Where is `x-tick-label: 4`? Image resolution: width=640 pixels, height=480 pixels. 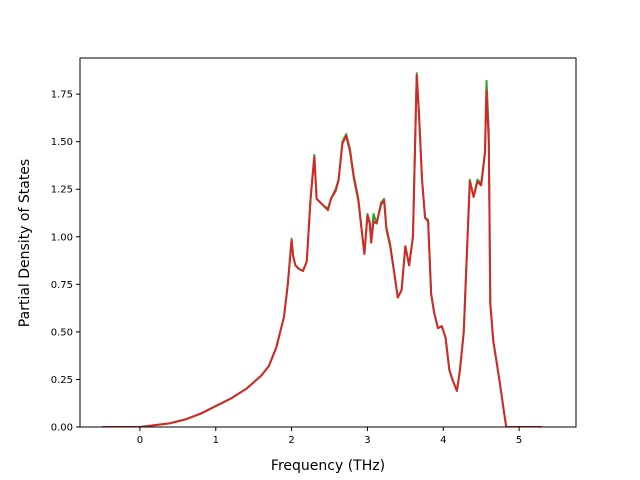 x-tick-label: 4 is located at coordinates (443, 440).